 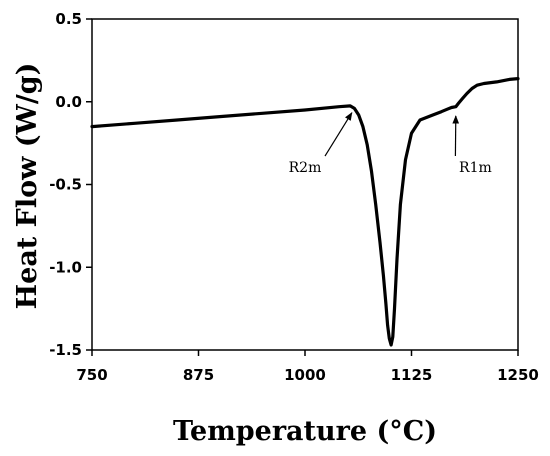 What do you see at coordinates (412, 375) in the screenshot?
I see `x-tick-label: 1125` at bounding box center [412, 375].